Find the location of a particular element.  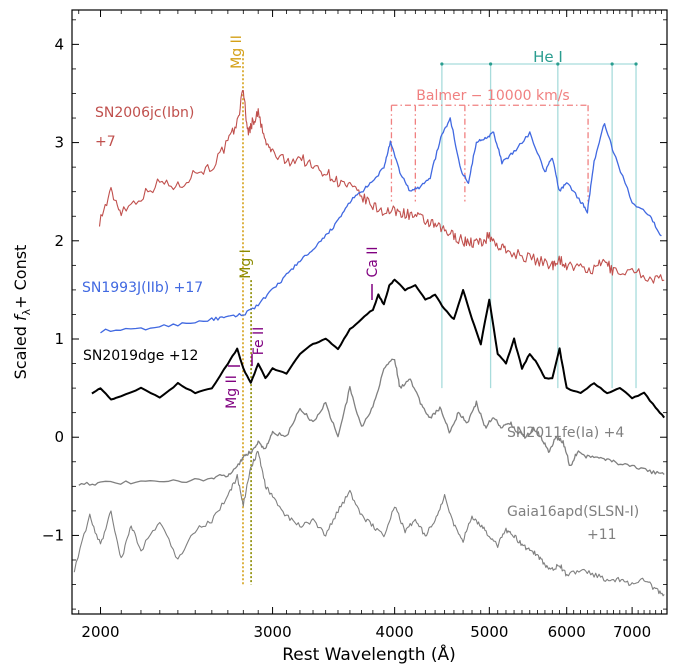

series-label-0-0: SN2006jc(Ibn) is located at coordinates (144, 113).